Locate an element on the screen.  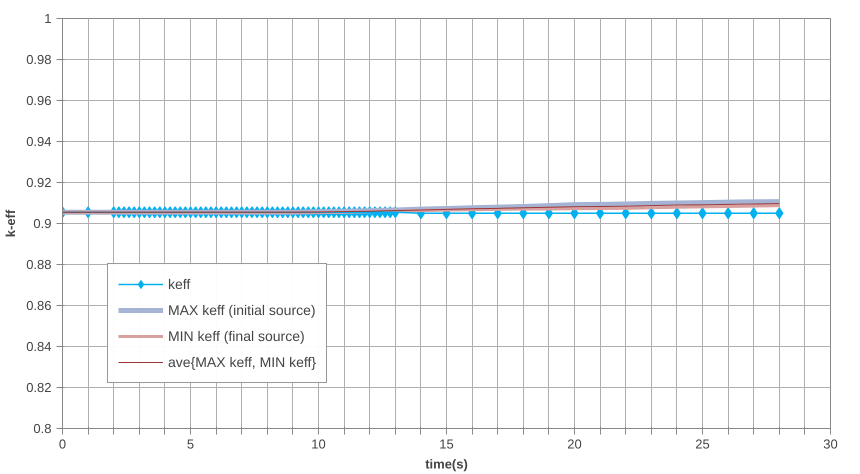
legend-label: keff is located at coordinates (179, 284).